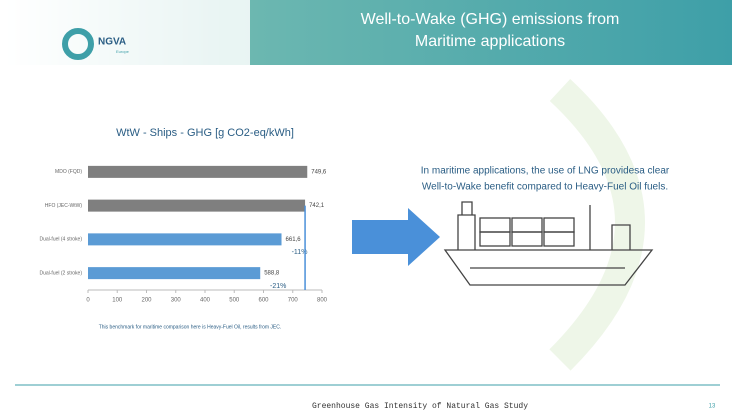  What do you see at coordinates (68, 172) in the screenshot?
I see `y-tick-label: MDO (FQD)` at bounding box center [68, 172].